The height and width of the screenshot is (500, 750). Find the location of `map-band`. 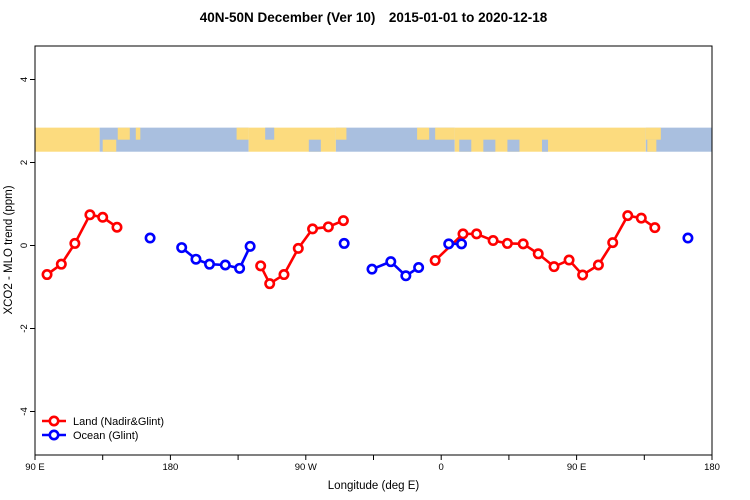

map-band is located at coordinates (373, 139).